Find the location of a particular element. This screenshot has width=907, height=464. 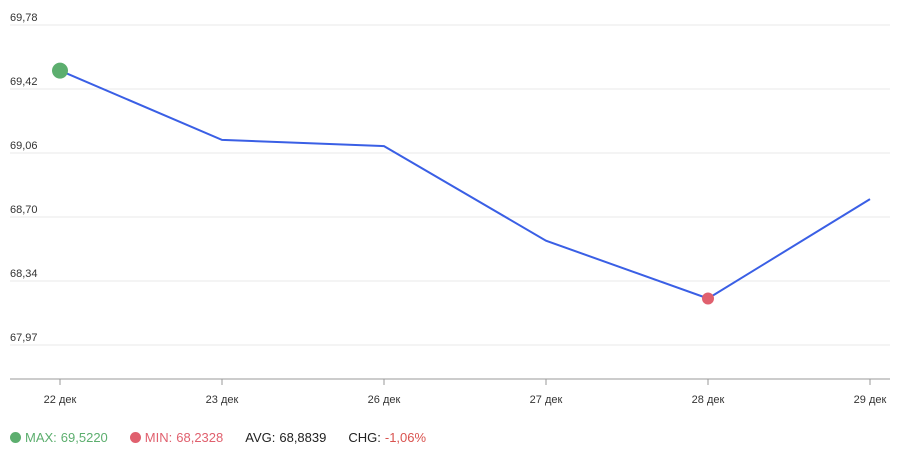

max-point-marker is located at coordinates (60, 70).